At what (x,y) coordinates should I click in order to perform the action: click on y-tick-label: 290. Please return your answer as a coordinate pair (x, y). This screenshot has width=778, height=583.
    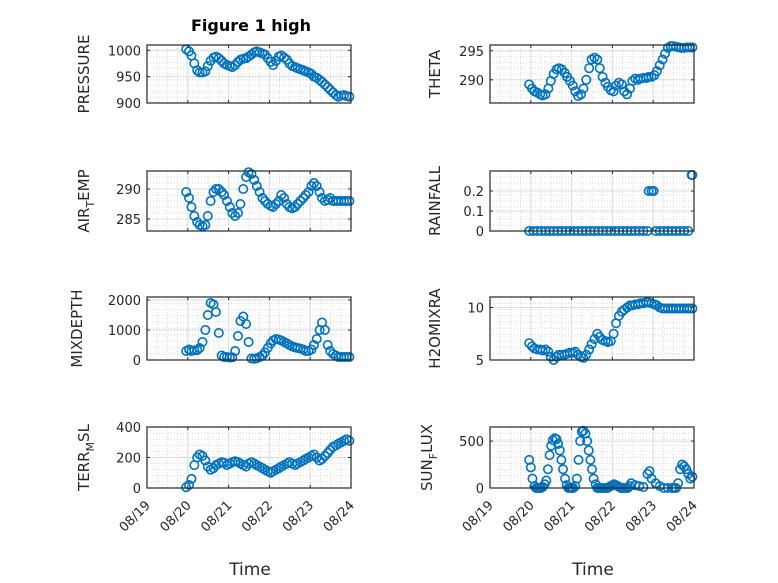
    Looking at the image, I should click on (128, 190).